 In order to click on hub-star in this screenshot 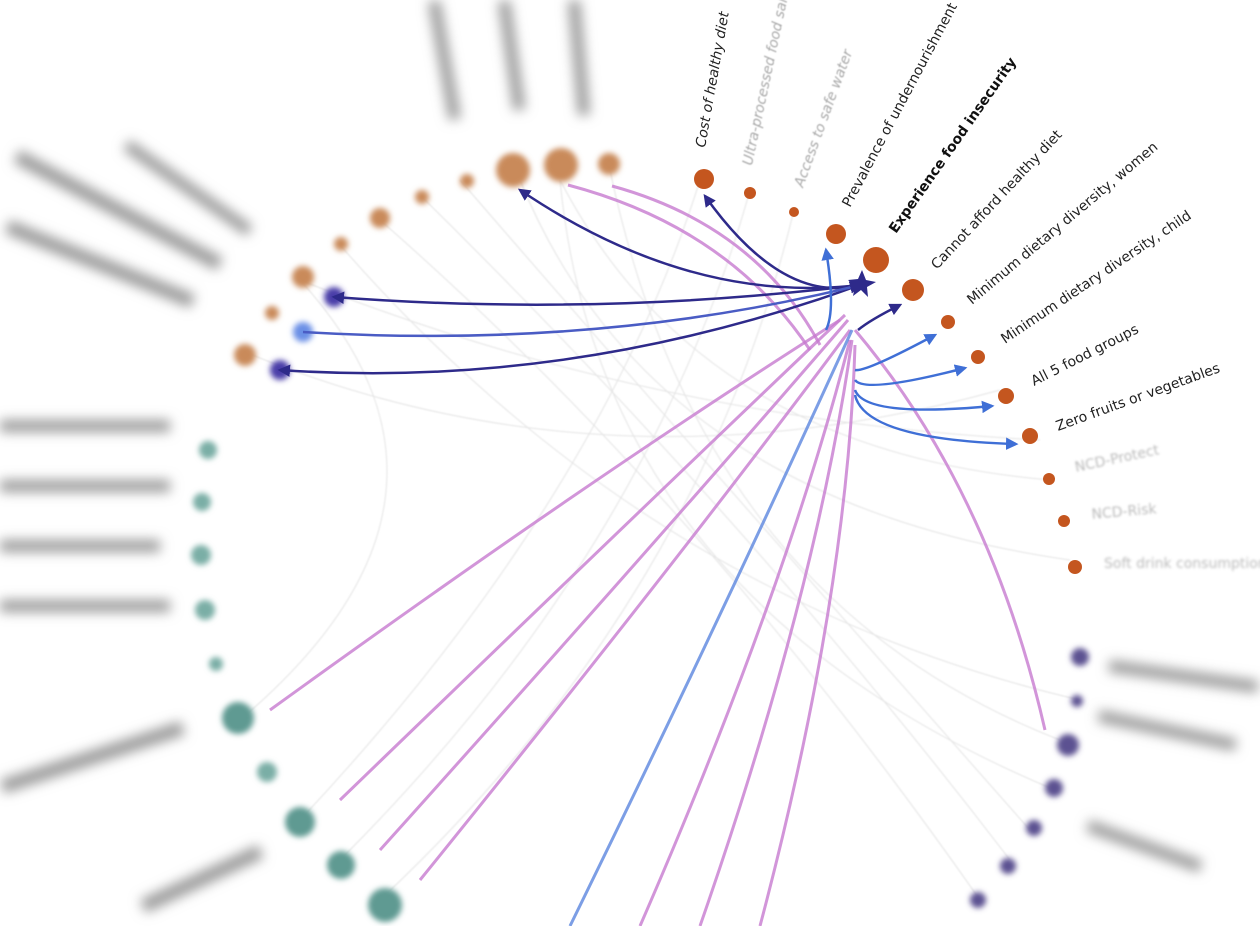, I will do `click(862, 283)`.